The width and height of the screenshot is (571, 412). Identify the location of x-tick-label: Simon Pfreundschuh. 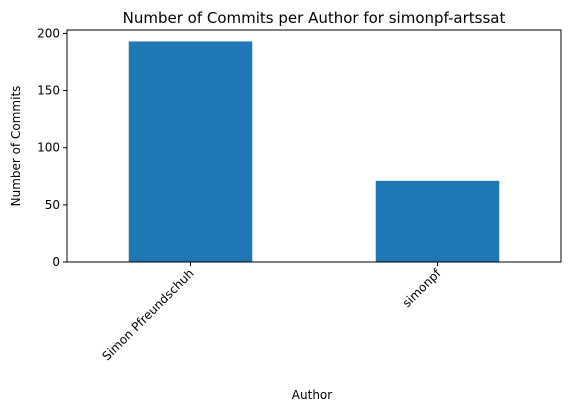
(147, 314).